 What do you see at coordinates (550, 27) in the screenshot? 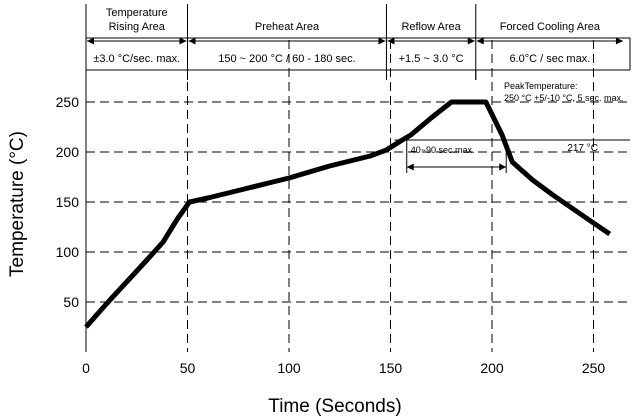
I see `zone-name-label: Forced Cooling Area` at bounding box center [550, 27].